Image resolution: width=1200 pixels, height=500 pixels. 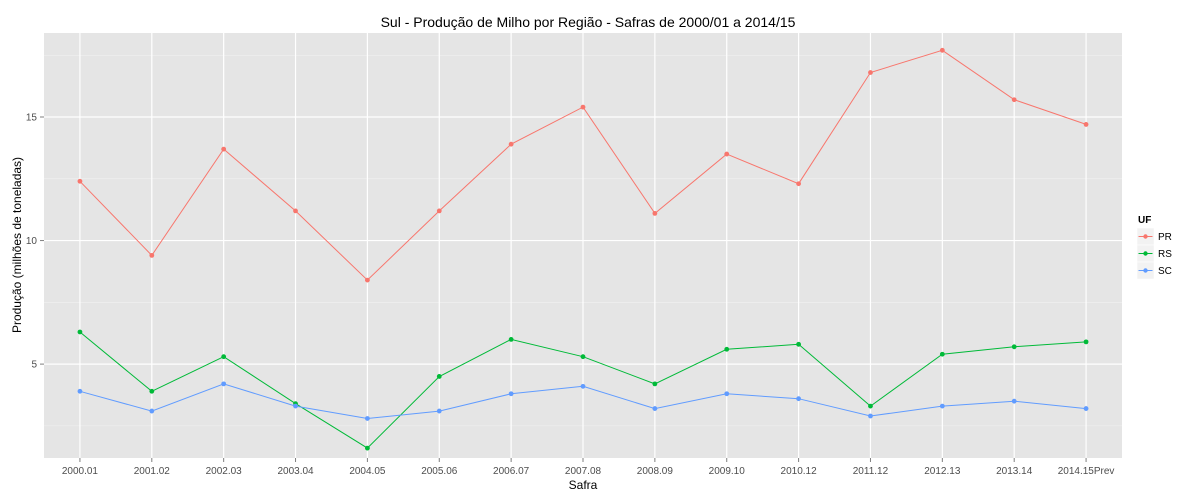 What do you see at coordinates (942, 471) in the screenshot?
I see `x-tick-label: 2012.13` at bounding box center [942, 471].